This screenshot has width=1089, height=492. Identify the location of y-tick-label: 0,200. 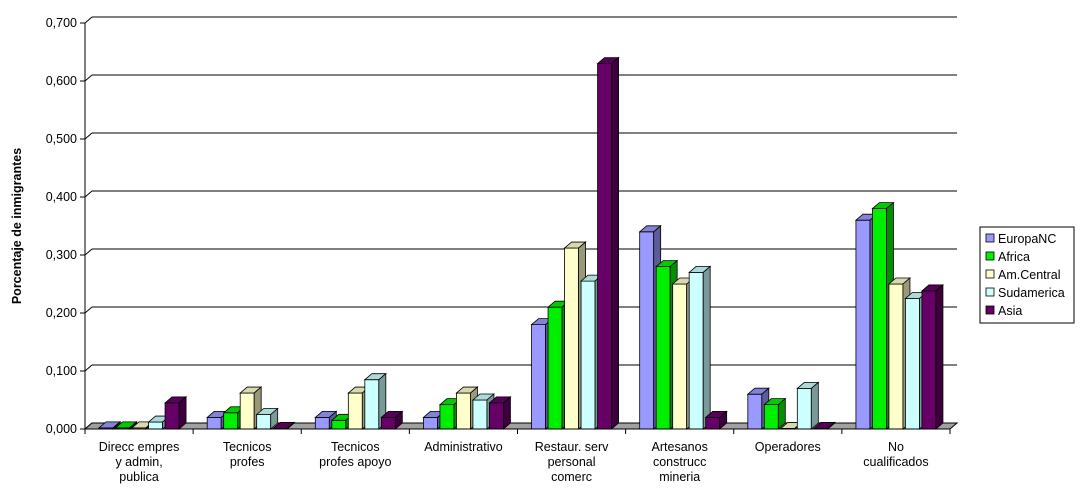
(61, 313).